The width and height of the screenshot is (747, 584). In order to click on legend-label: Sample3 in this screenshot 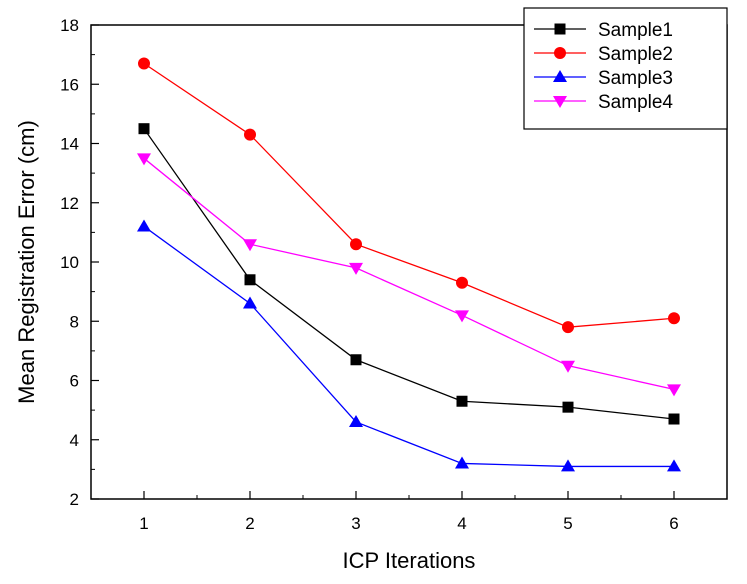, I will do `click(635, 78)`.